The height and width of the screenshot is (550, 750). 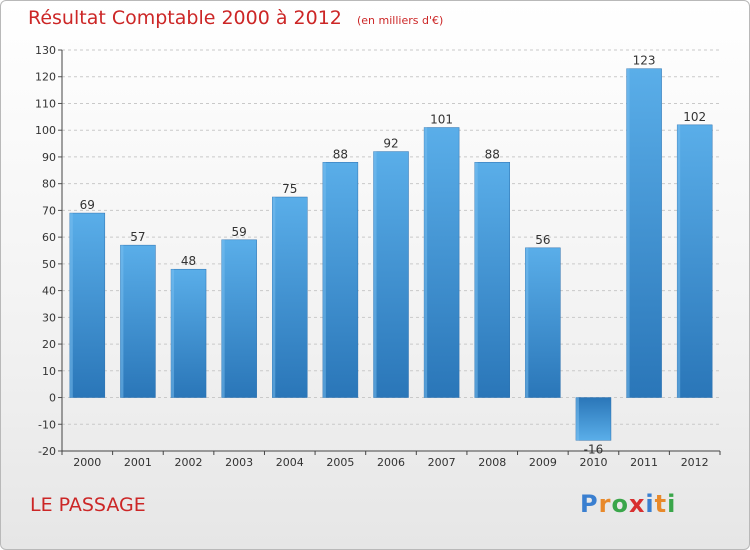 I want to click on y-tick-label: 10, so click(x=49, y=371).